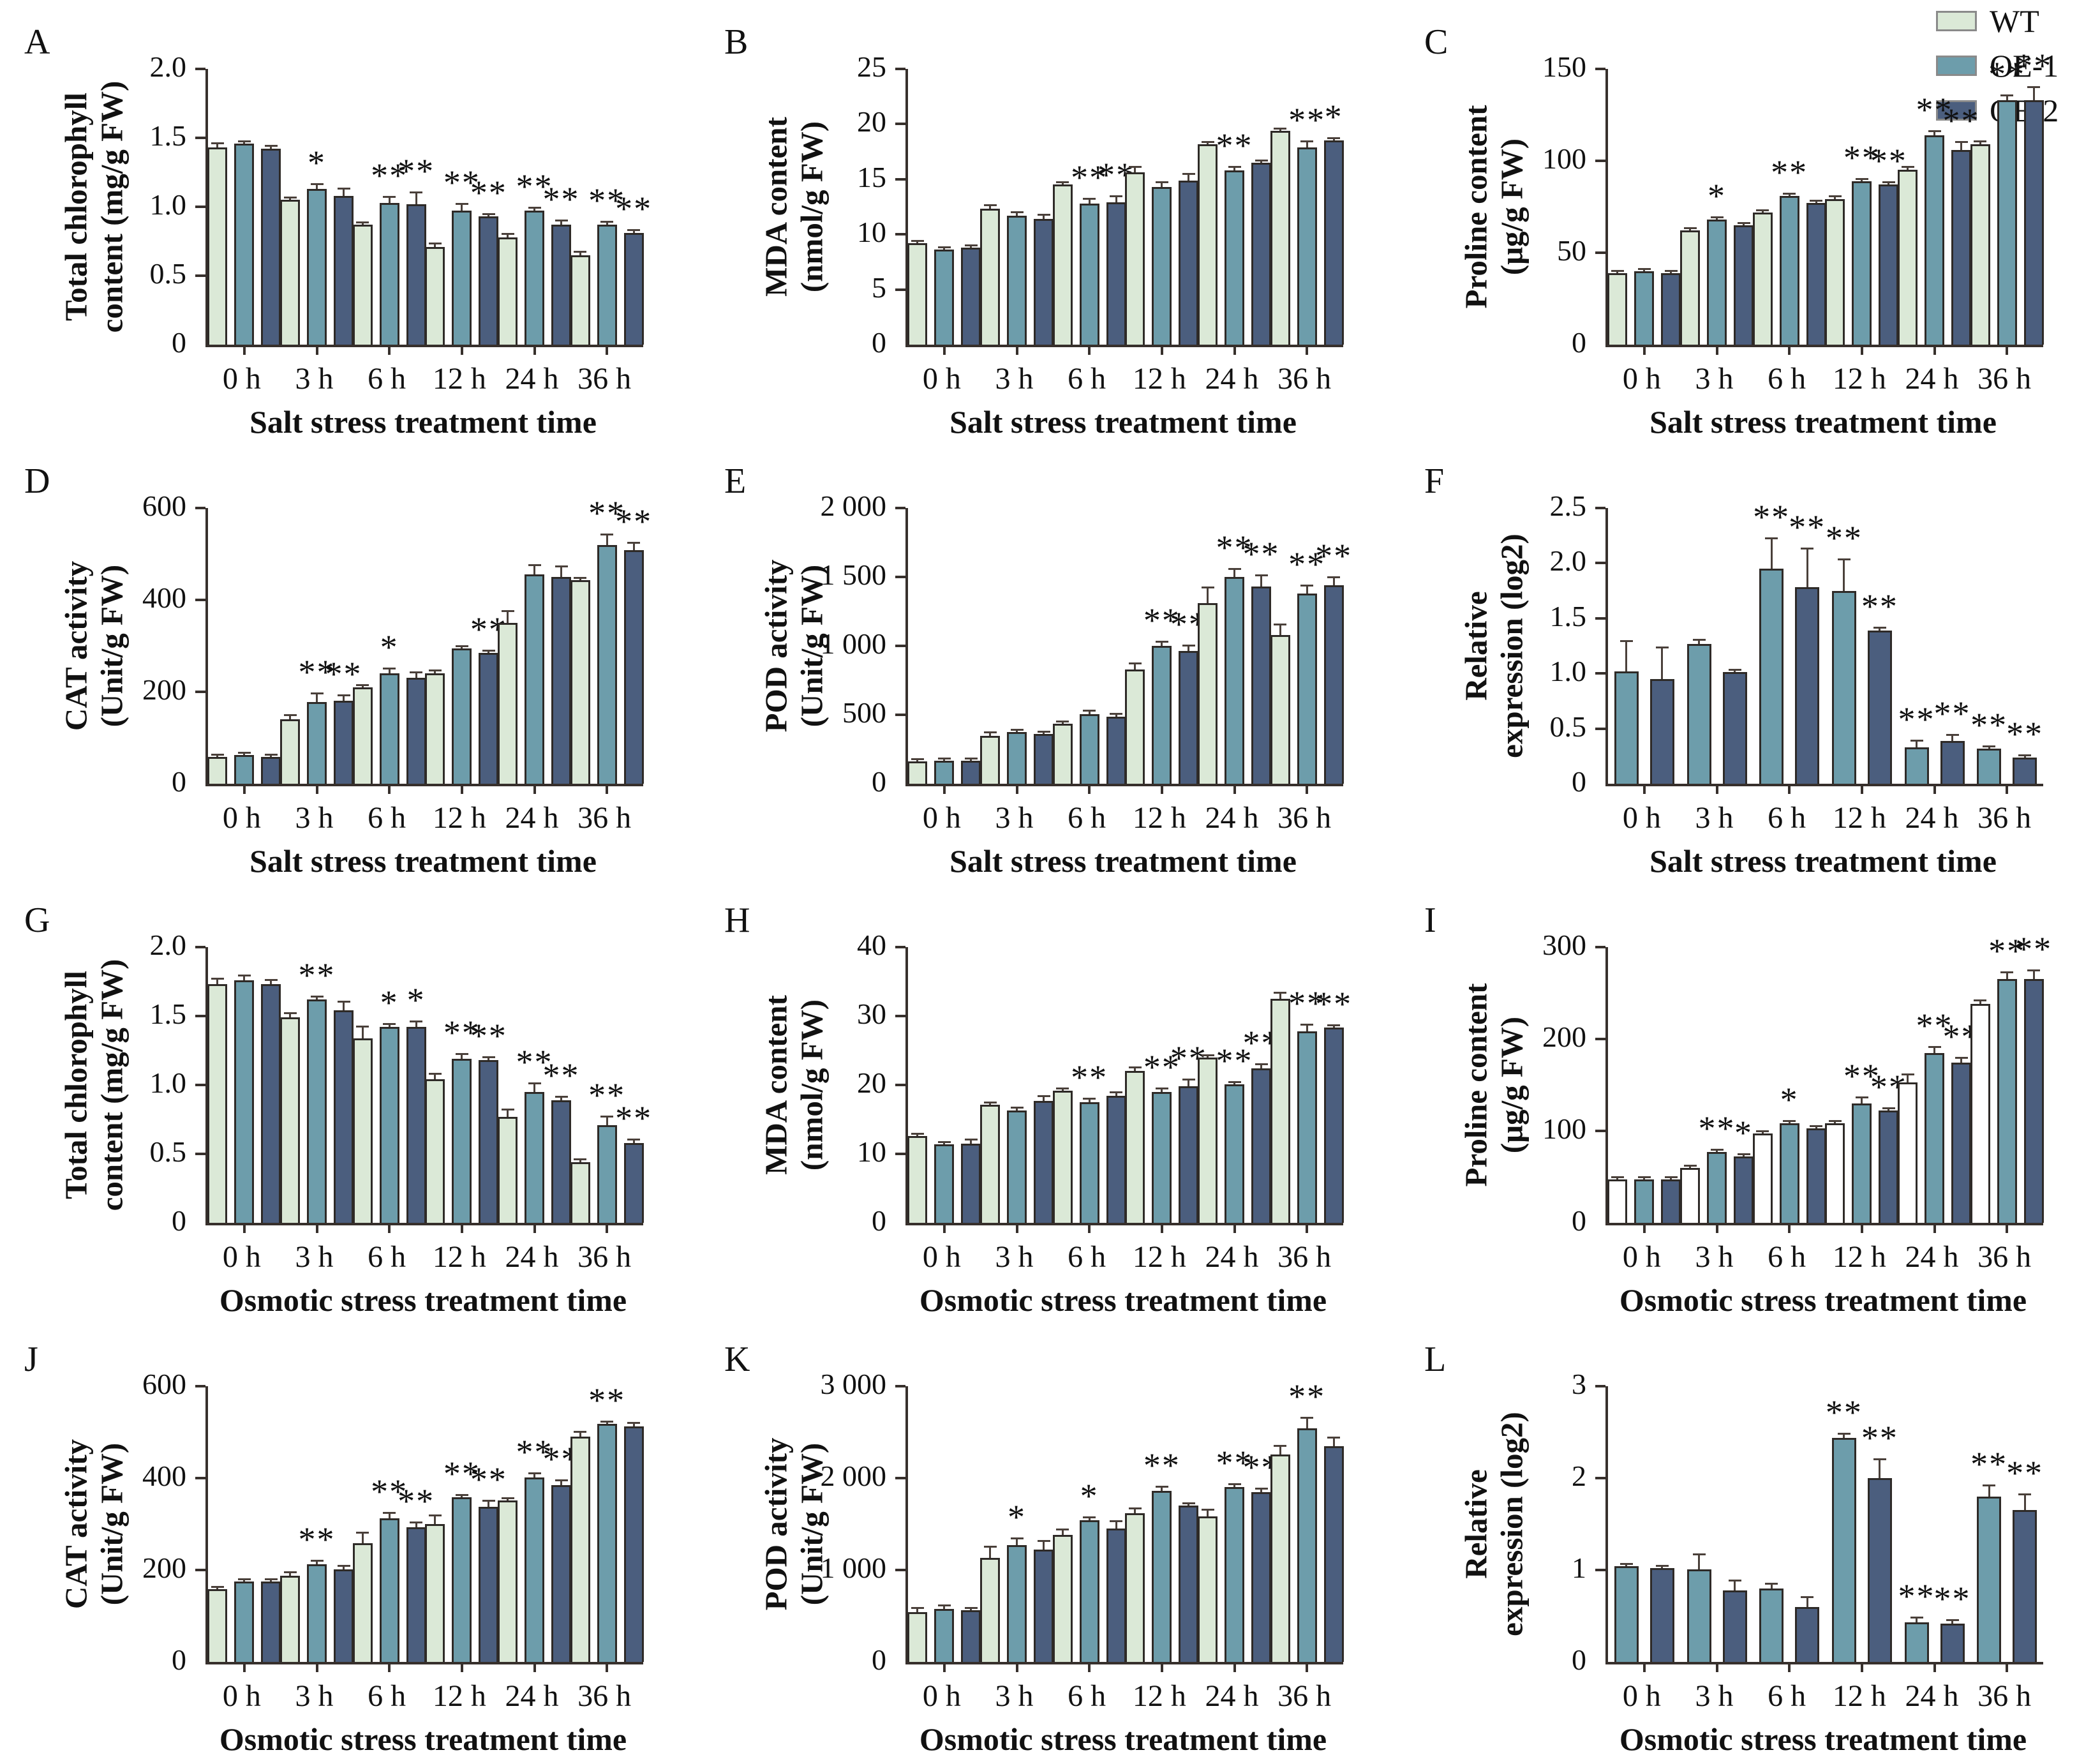 The image size is (2100, 1757). I want to click on y-axis-label: MDA content (nmol/g FW), so click(794, 207).